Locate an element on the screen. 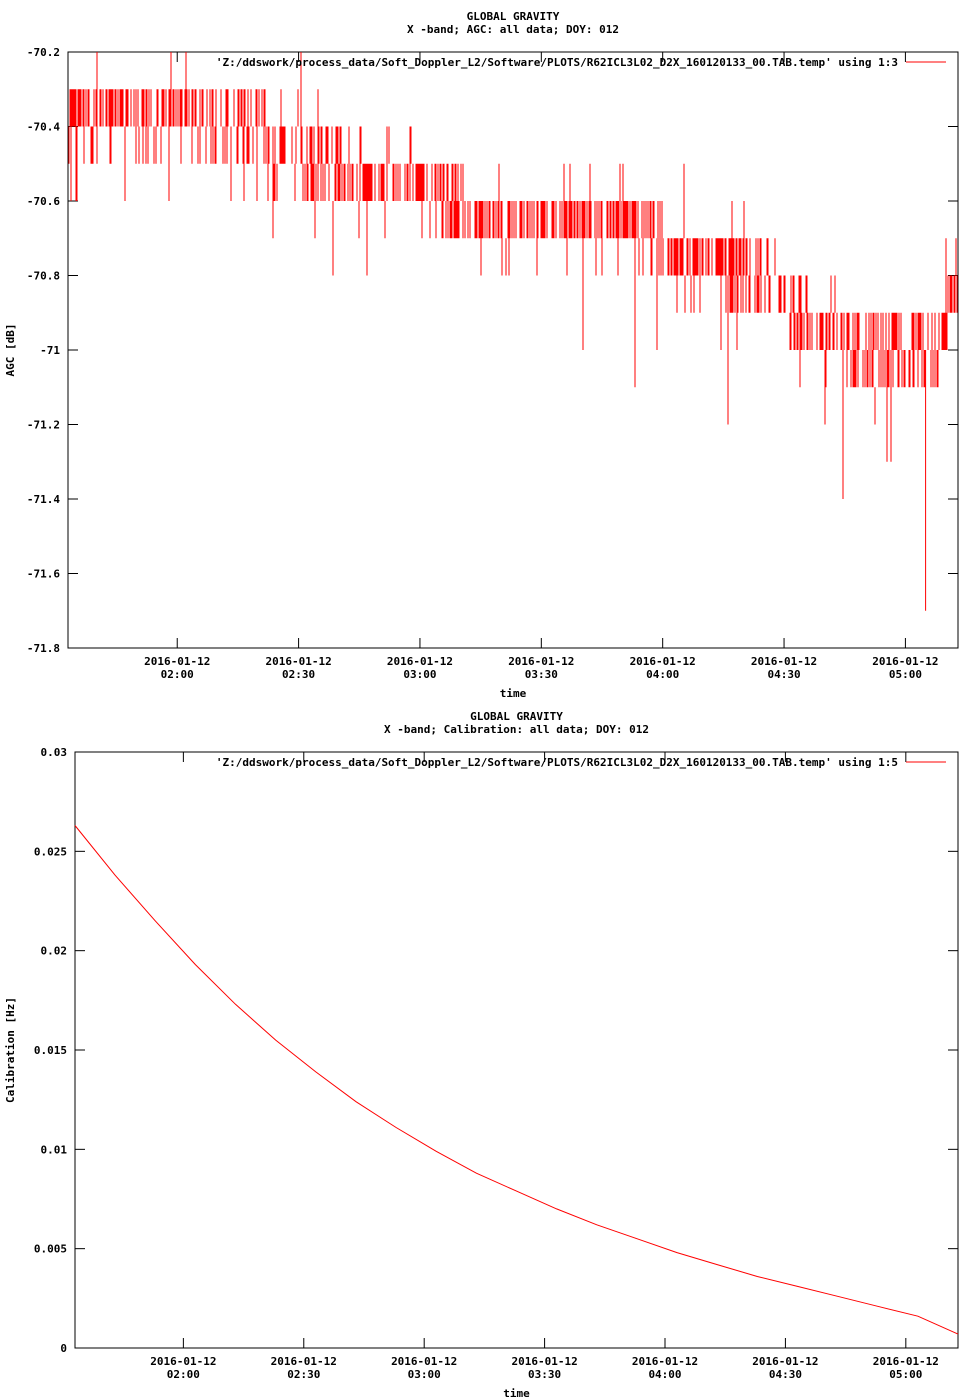 The image size is (980, 1400). chart-subtitle: X -band; Calibration: all data; DOY: 012 is located at coordinates (516, 729).